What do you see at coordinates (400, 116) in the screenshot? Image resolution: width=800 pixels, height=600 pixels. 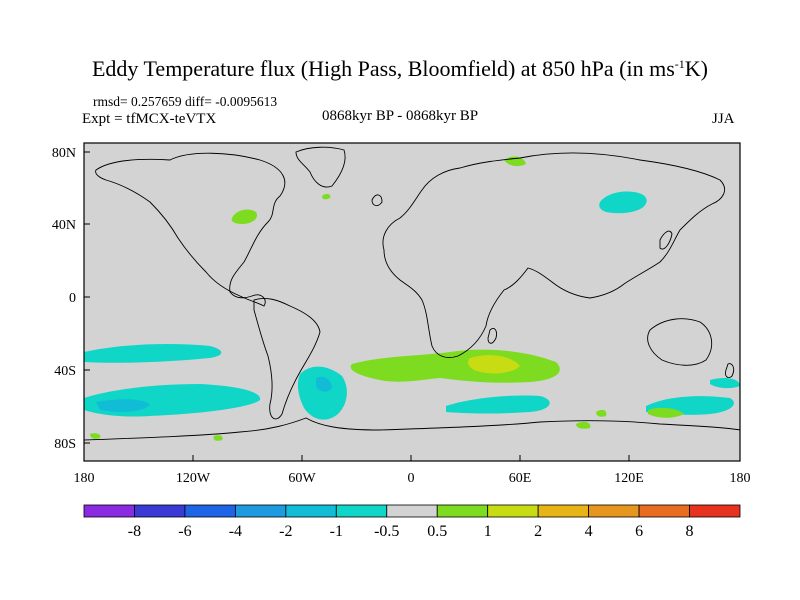 I see `period-label: 0868kyr BP - 0868kyr BP` at bounding box center [400, 116].